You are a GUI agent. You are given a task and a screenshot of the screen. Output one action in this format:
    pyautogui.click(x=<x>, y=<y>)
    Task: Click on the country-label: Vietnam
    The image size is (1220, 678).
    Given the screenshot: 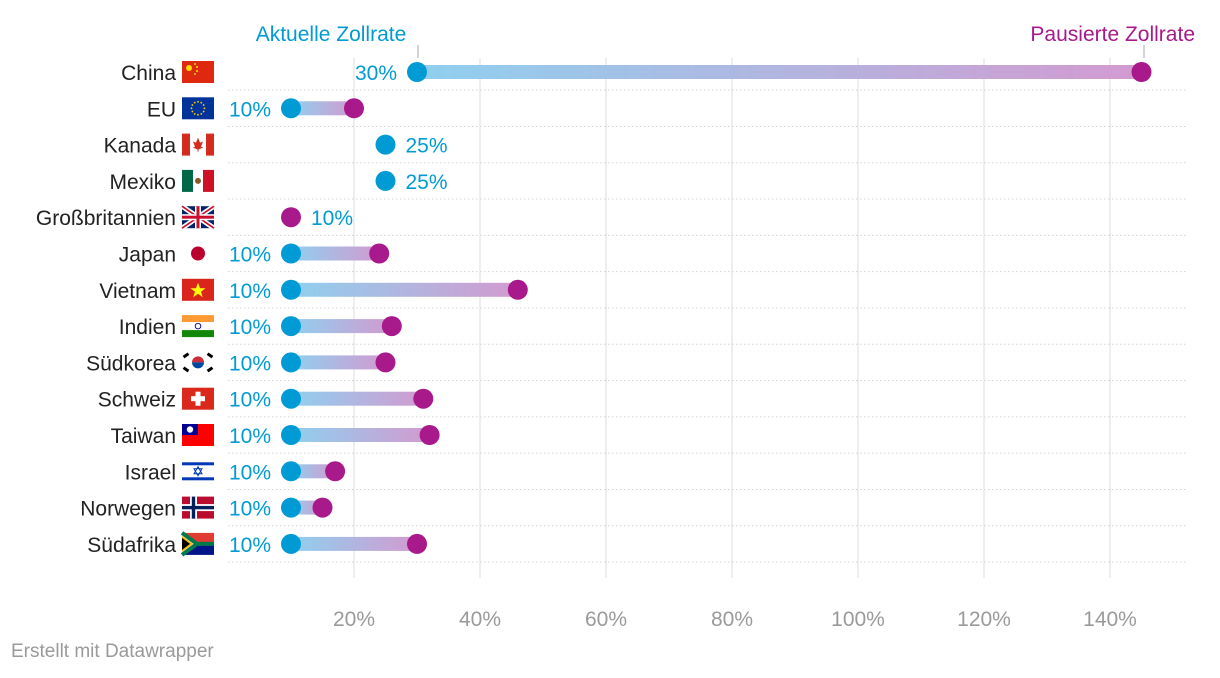 What is the action you would take?
    pyautogui.click(x=137, y=291)
    